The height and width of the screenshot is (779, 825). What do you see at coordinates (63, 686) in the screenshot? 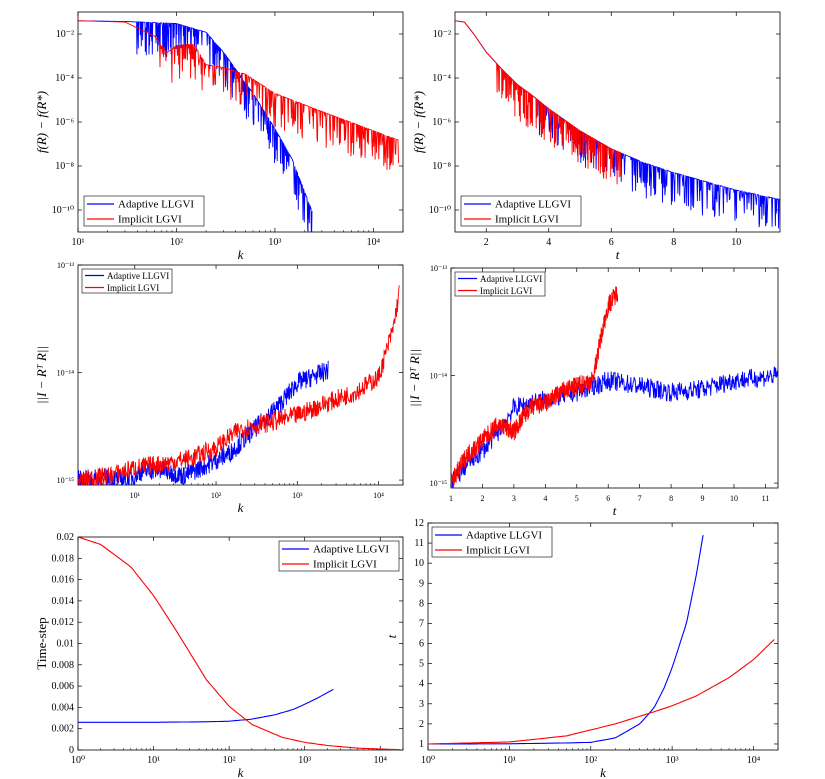
I see `y-tick-label: 0.006` at bounding box center [63, 686].